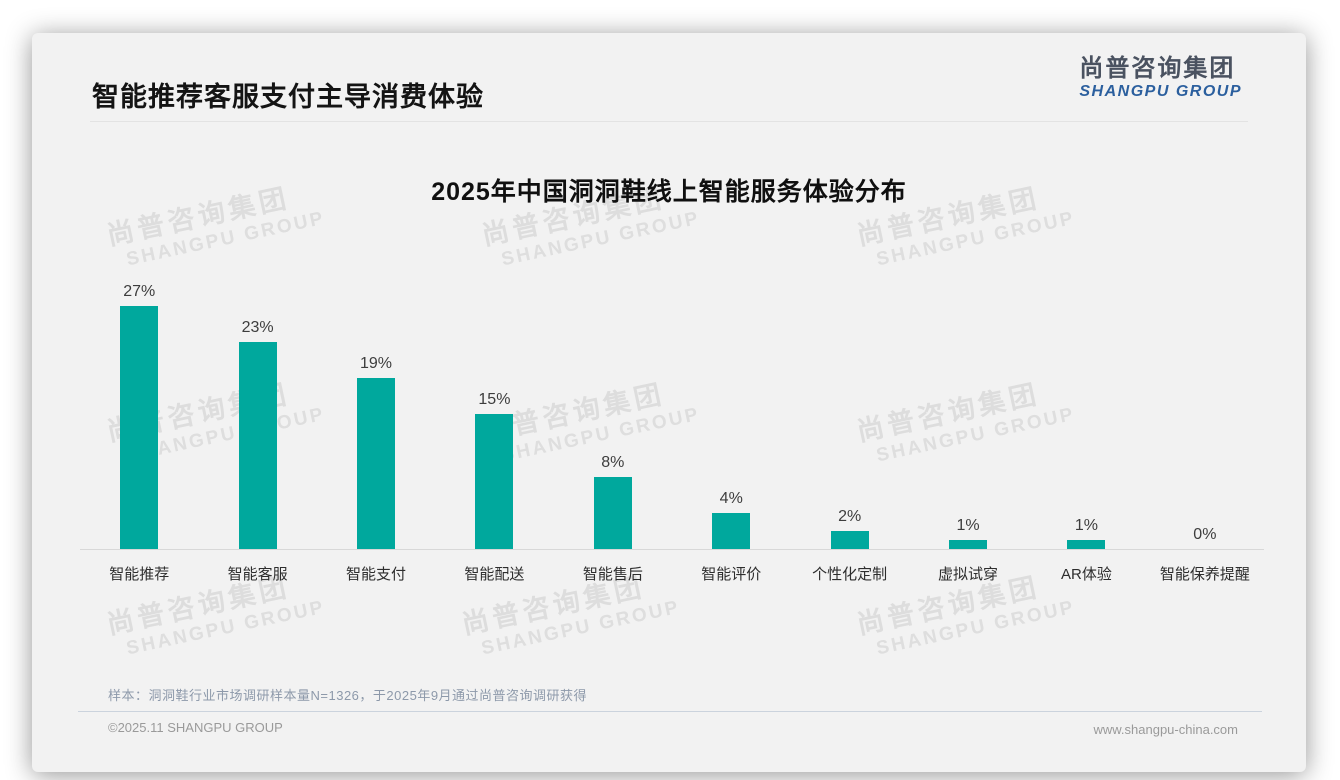 This screenshot has width=1340, height=780. Describe the element at coordinates (1157, 68) in the screenshot. I see `logo-text-zh: 尚普咨询集团` at that location.